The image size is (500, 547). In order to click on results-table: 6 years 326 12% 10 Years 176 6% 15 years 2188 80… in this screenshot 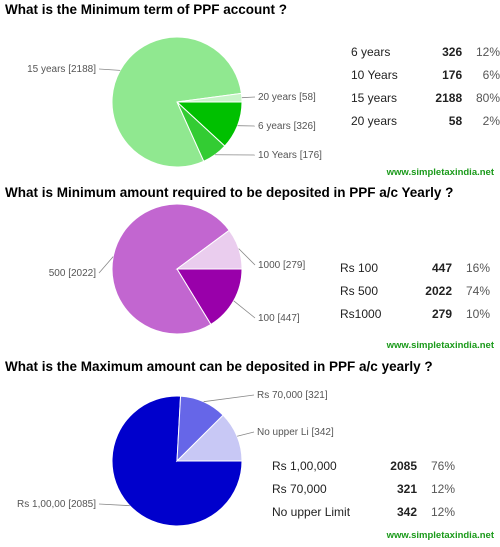, I will do `click(425, 86)`.